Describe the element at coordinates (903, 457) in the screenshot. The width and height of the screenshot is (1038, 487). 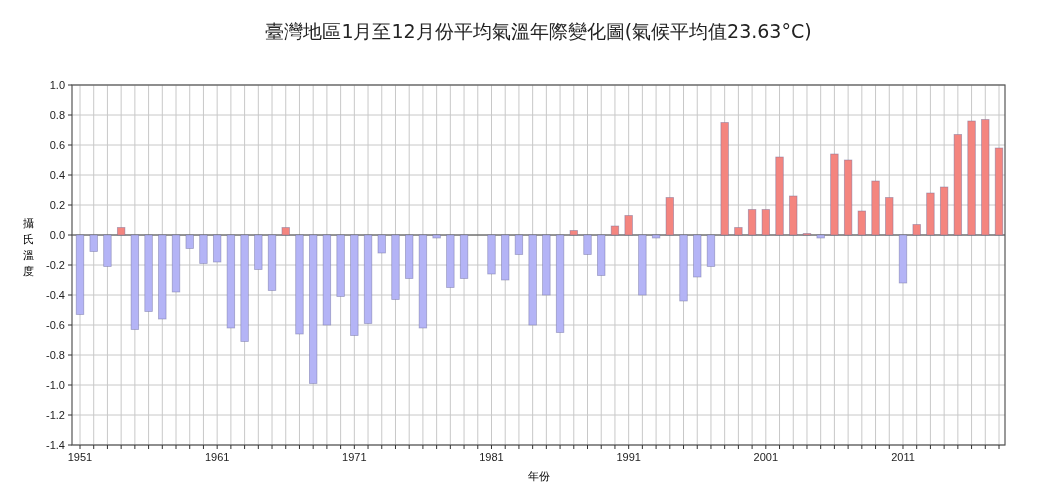
I see `x-tick-label: 2011` at that location.